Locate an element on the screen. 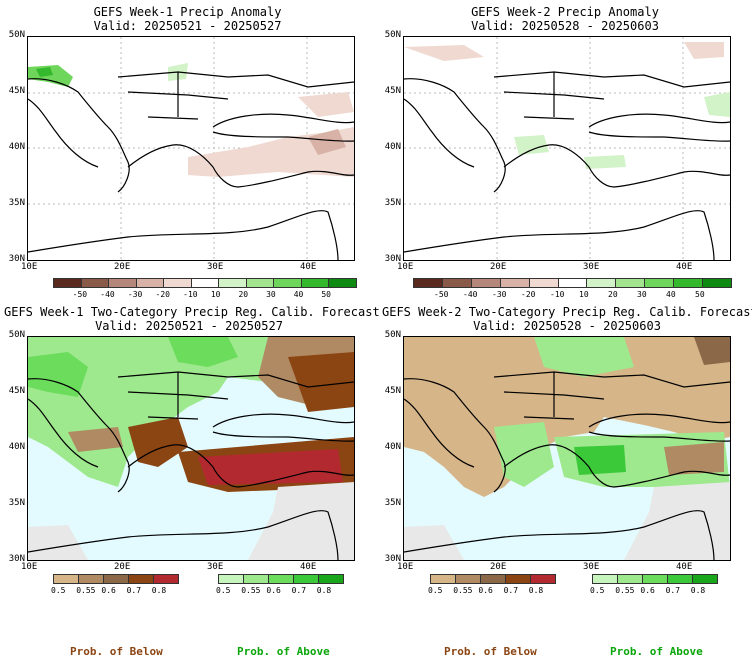 This screenshot has width=752, height=662. below-colorbar-week2 is located at coordinates (493, 579).